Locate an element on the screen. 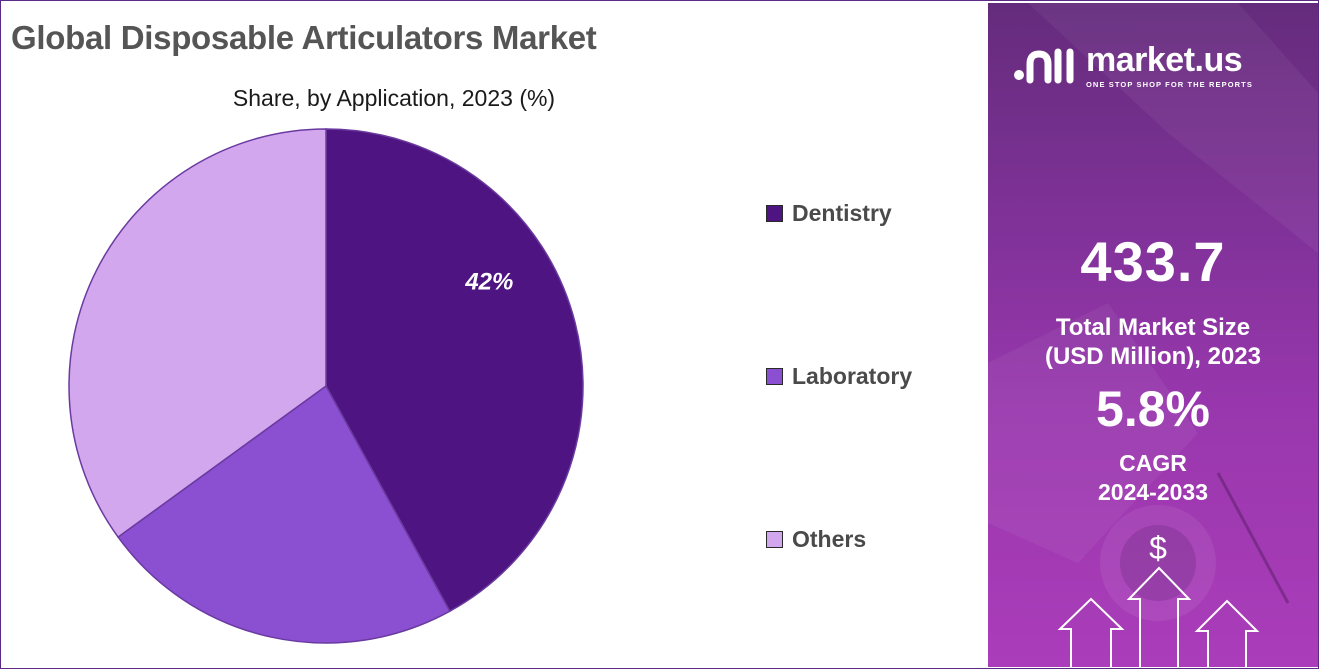  legend-swatch-laboratory is located at coordinates (774, 376).